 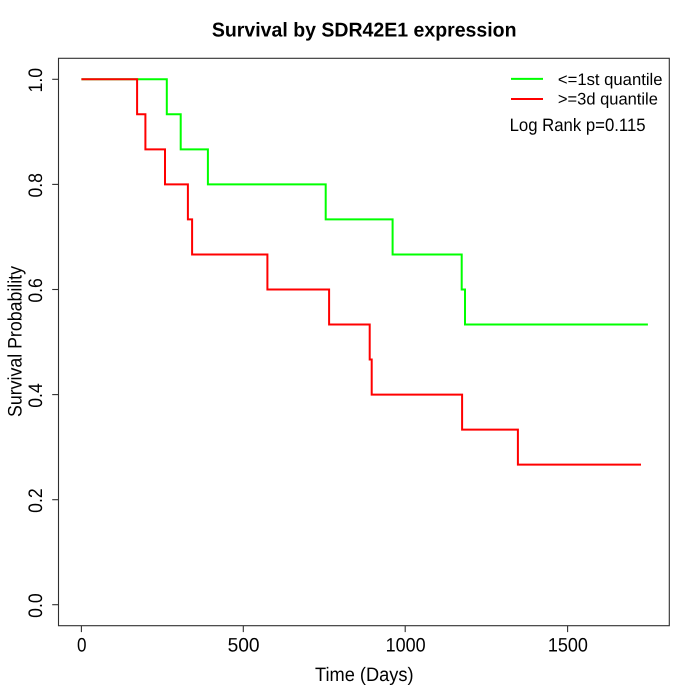 I want to click on svg-text: 0.8, so click(x=36, y=185).